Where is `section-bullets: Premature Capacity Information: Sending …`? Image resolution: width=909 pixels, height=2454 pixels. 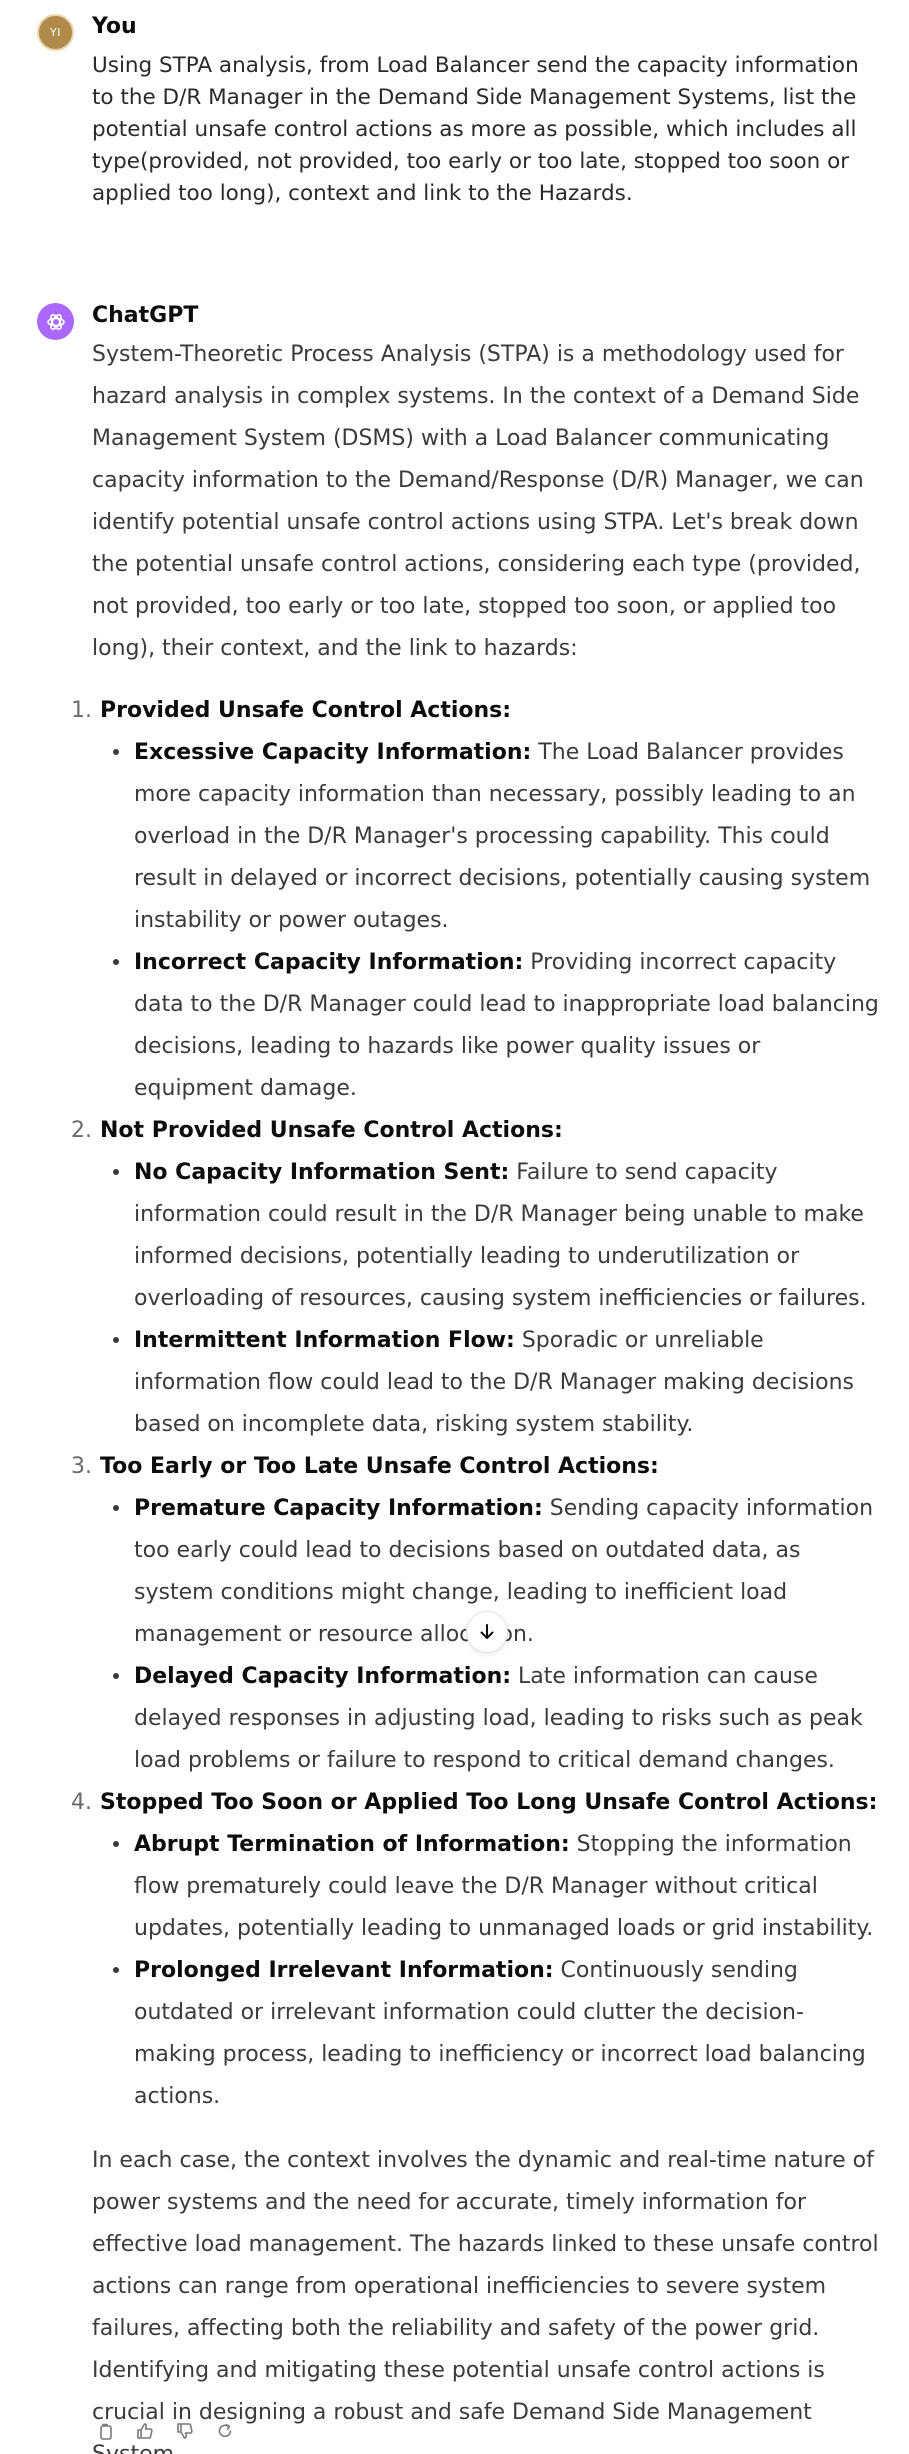 section-bullets: Premature Capacity Information: Sending … is located at coordinates (491, 1635).